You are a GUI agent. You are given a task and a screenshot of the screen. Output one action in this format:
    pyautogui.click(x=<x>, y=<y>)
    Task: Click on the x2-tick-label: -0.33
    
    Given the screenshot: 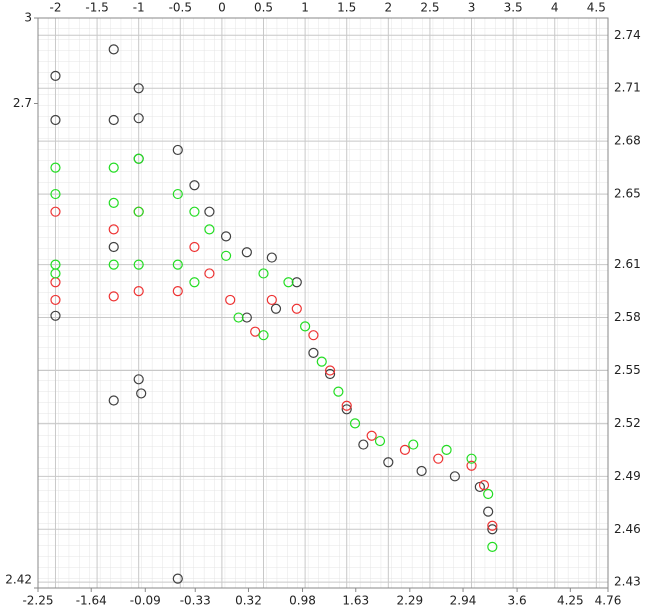 What is the action you would take?
    pyautogui.click(x=195, y=601)
    